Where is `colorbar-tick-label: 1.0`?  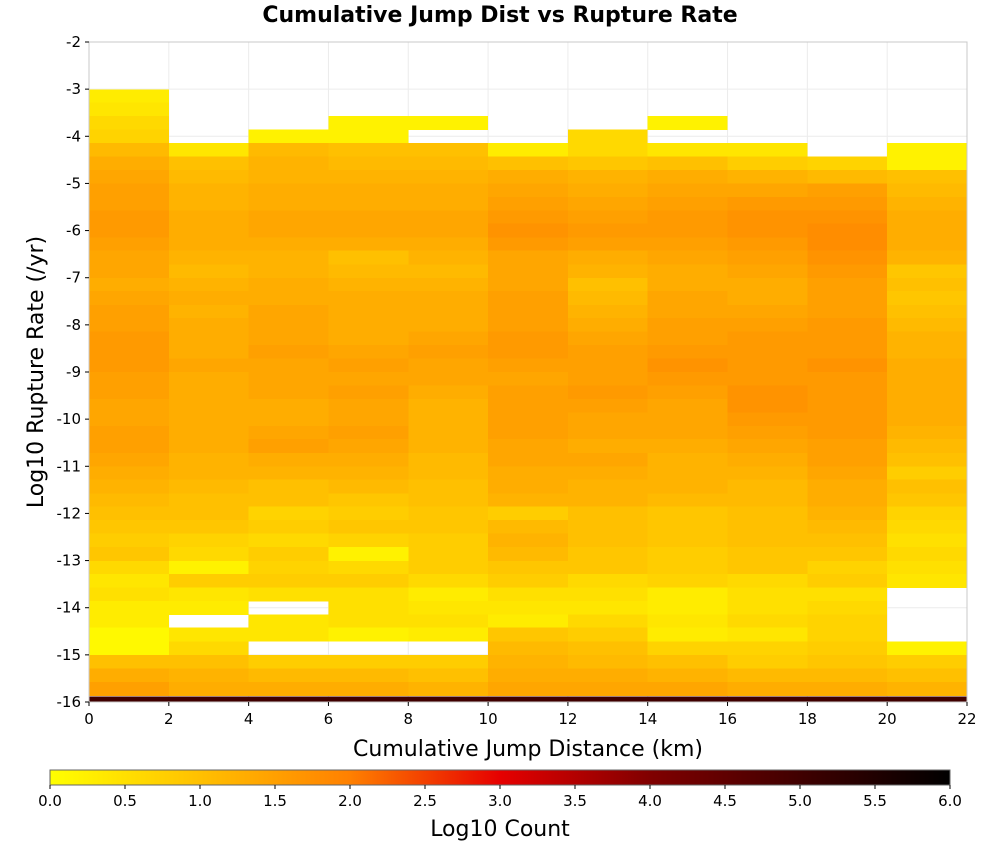
colorbar-tick-label: 1.0 is located at coordinates (200, 801).